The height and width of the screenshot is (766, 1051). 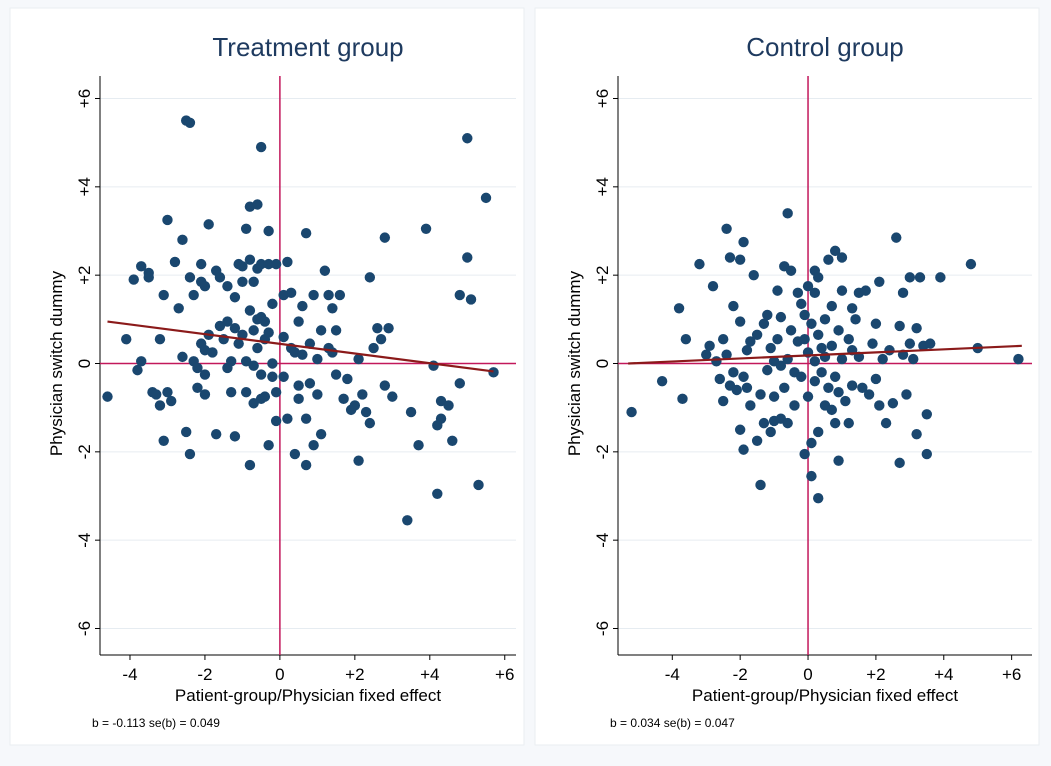 I want to click on x-tick-label: +2, so click(x=354, y=674).